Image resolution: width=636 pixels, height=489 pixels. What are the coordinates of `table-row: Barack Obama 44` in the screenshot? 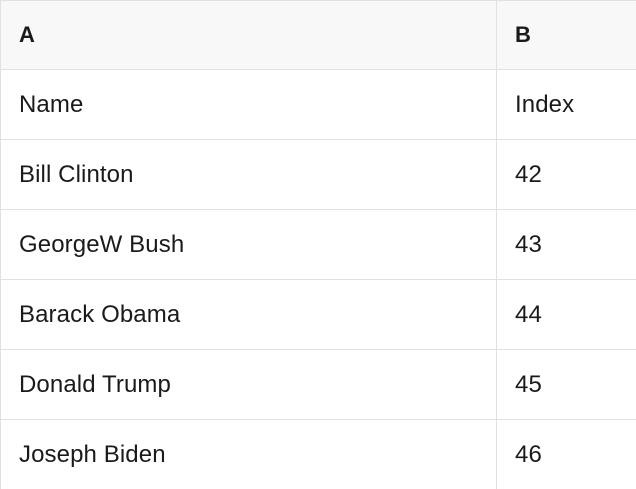 It's located at (318, 315).